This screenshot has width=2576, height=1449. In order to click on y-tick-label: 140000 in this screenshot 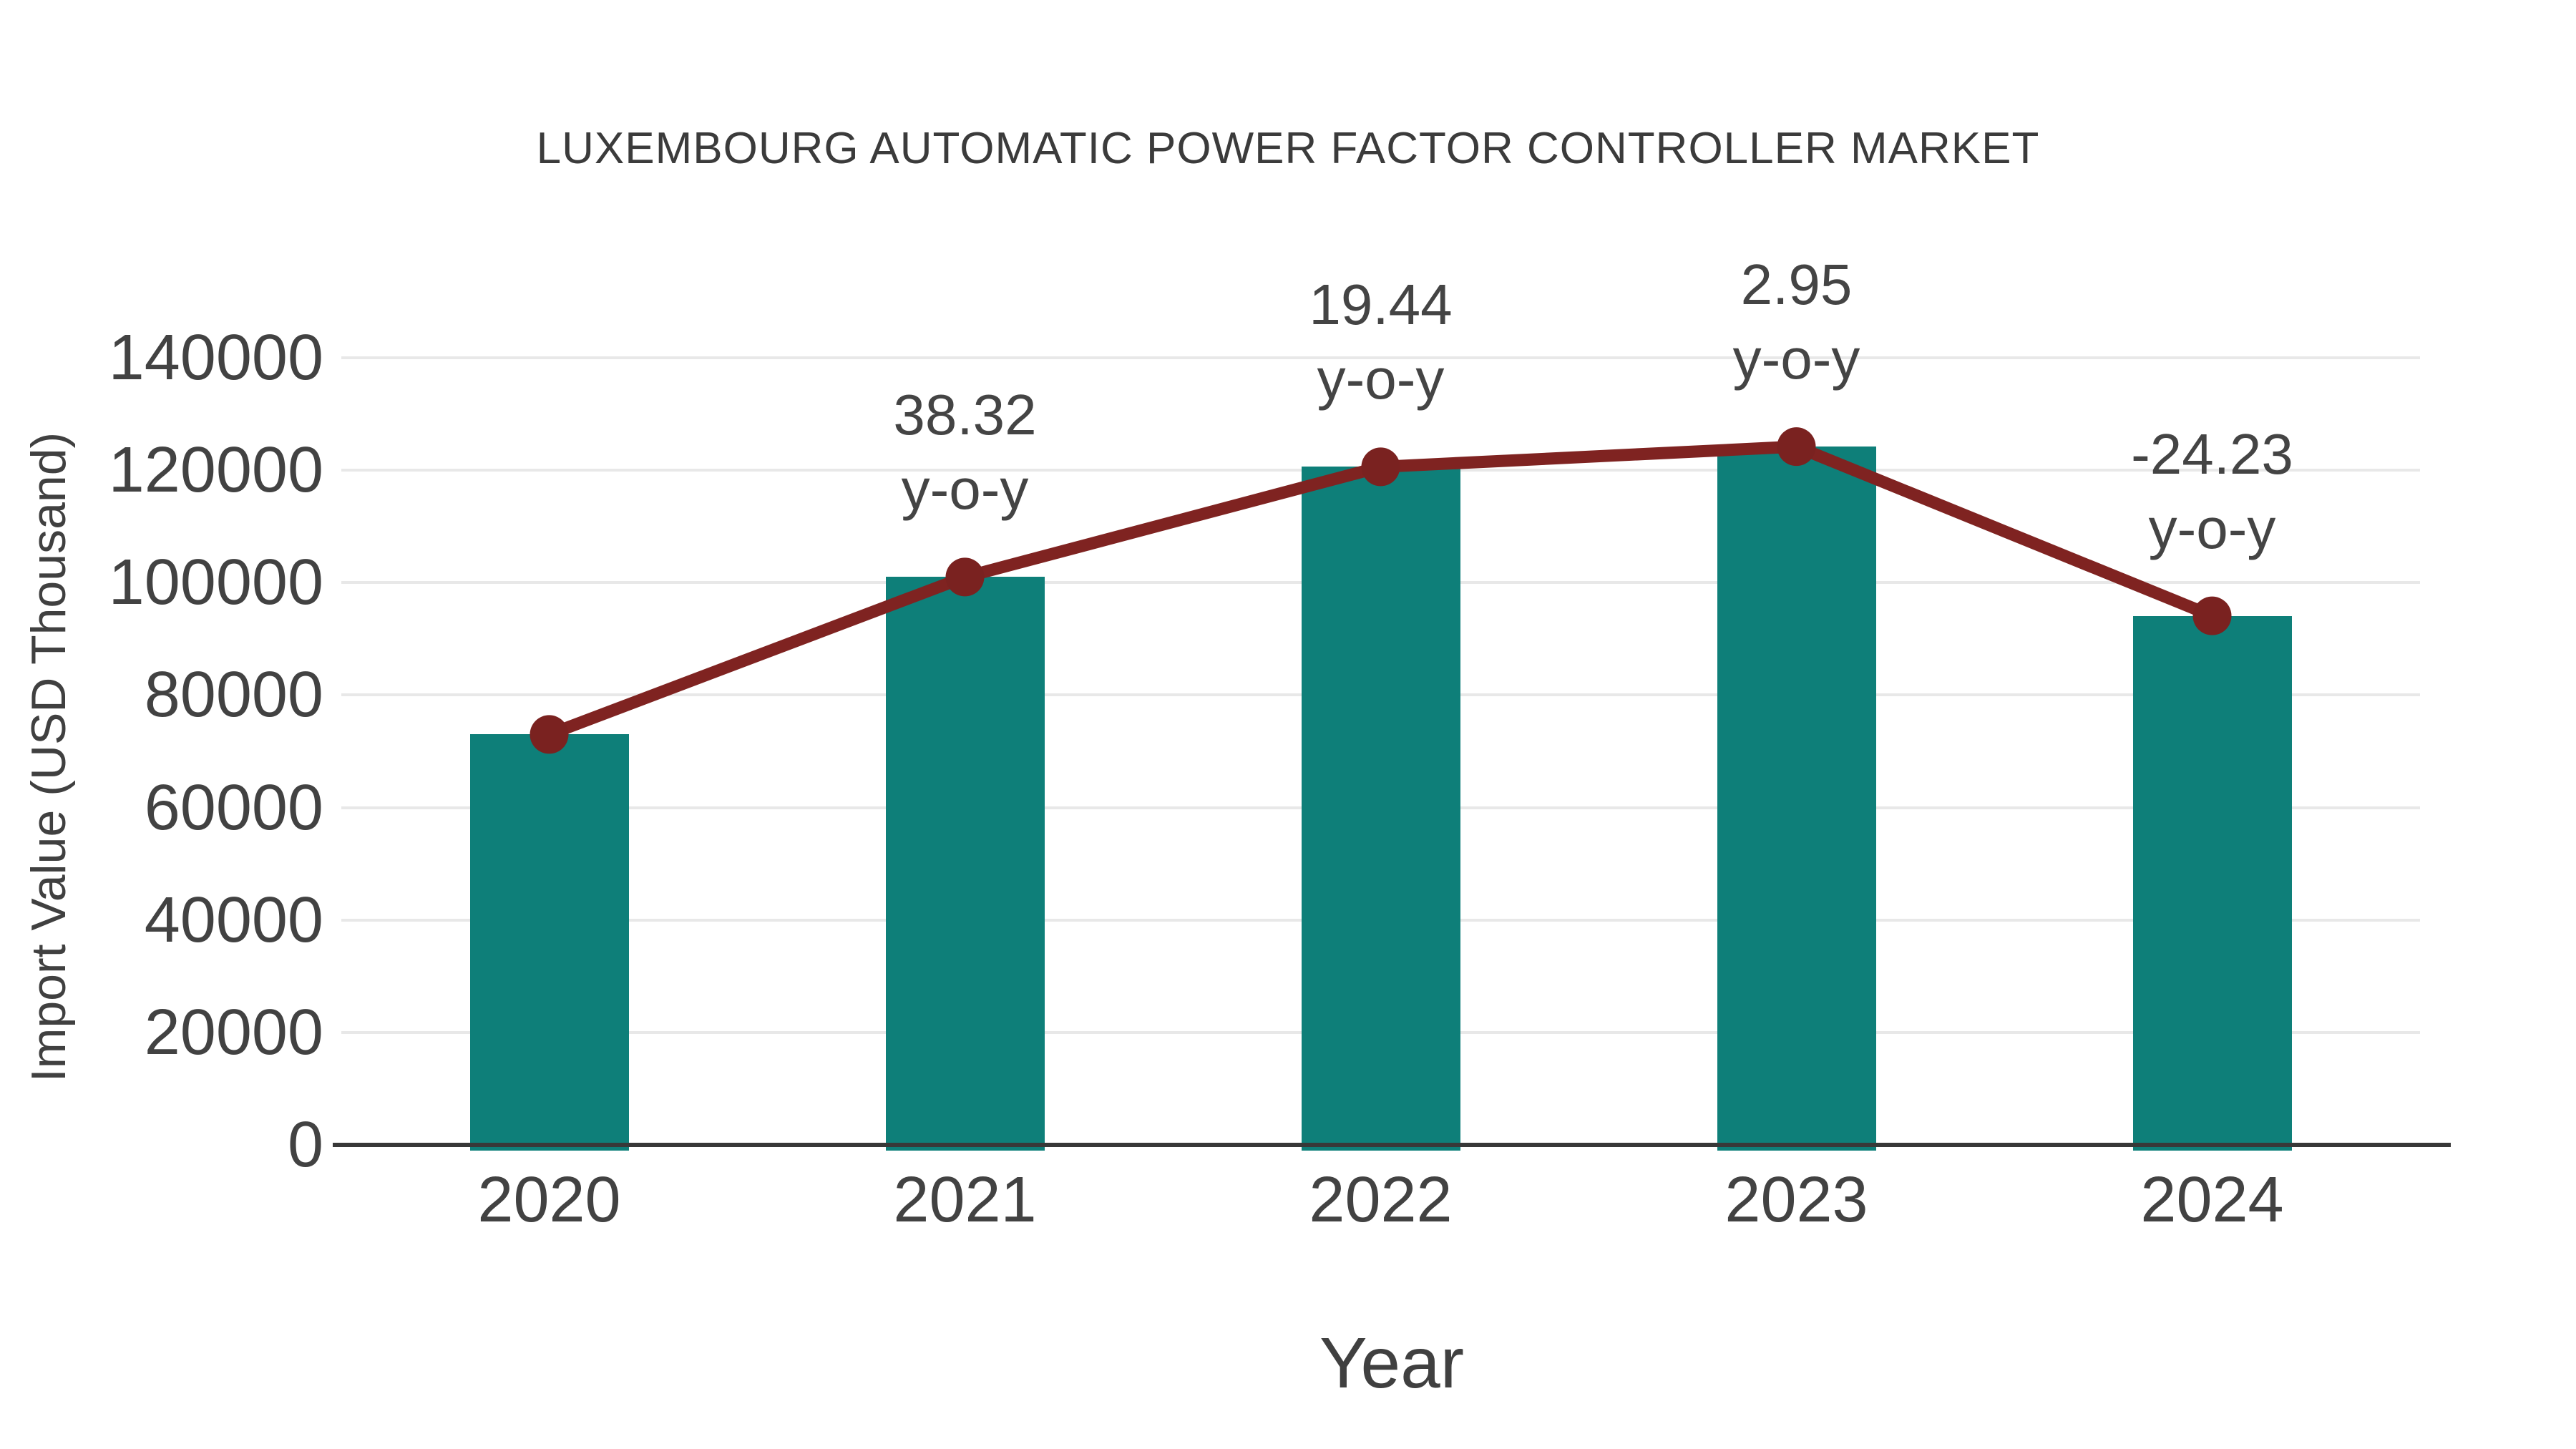, I will do `click(215, 358)`.